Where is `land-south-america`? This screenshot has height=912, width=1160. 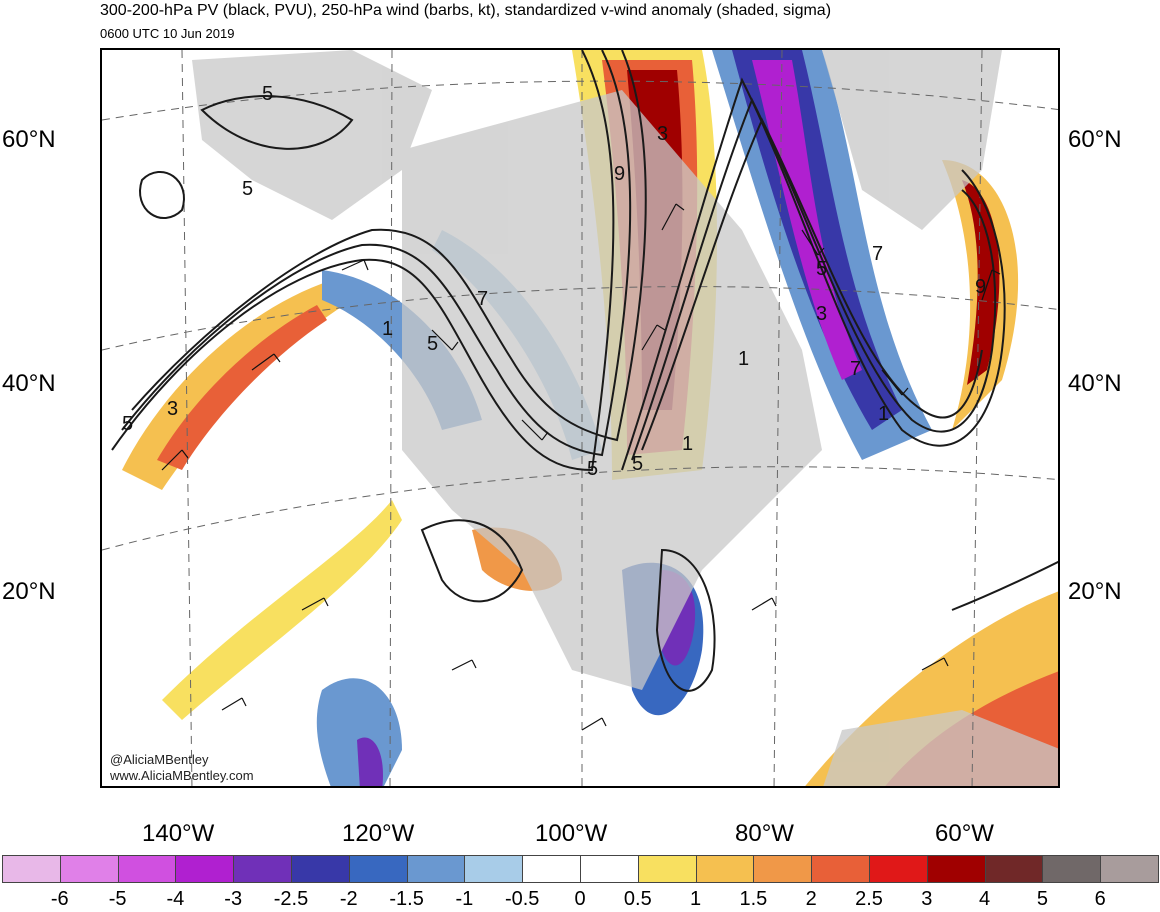 land-south-america is located at coordinates (940, 748).